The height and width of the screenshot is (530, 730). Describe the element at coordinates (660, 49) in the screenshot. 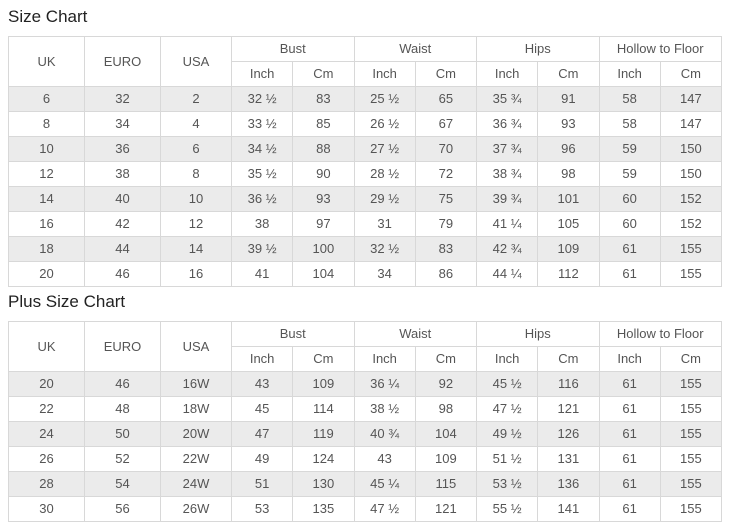

I see `measure-group-header: Hollow to Floor` at that location.